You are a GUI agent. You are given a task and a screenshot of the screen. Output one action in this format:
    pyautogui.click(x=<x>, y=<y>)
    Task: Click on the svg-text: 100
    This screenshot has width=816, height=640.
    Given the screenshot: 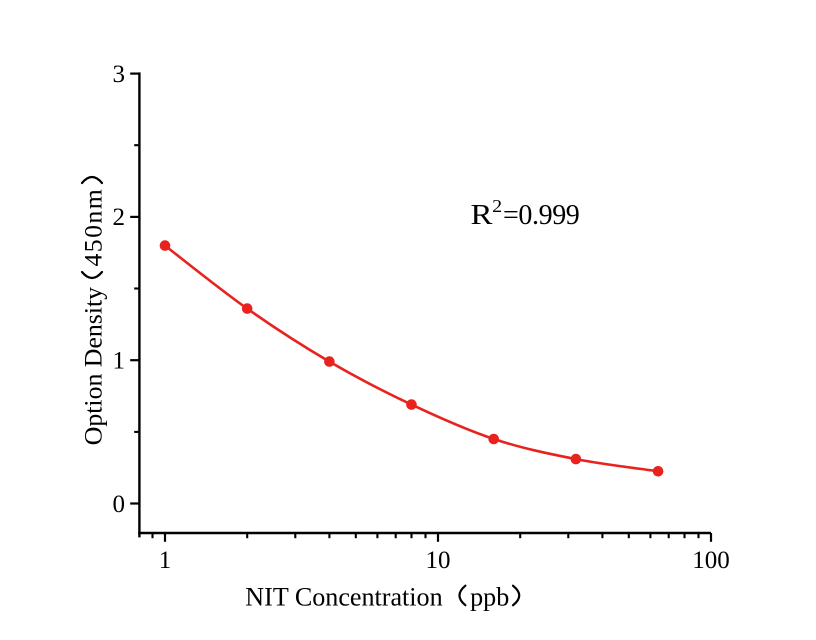 What is the action you would take?
    pyautogui.click(x=711, y=560)
    